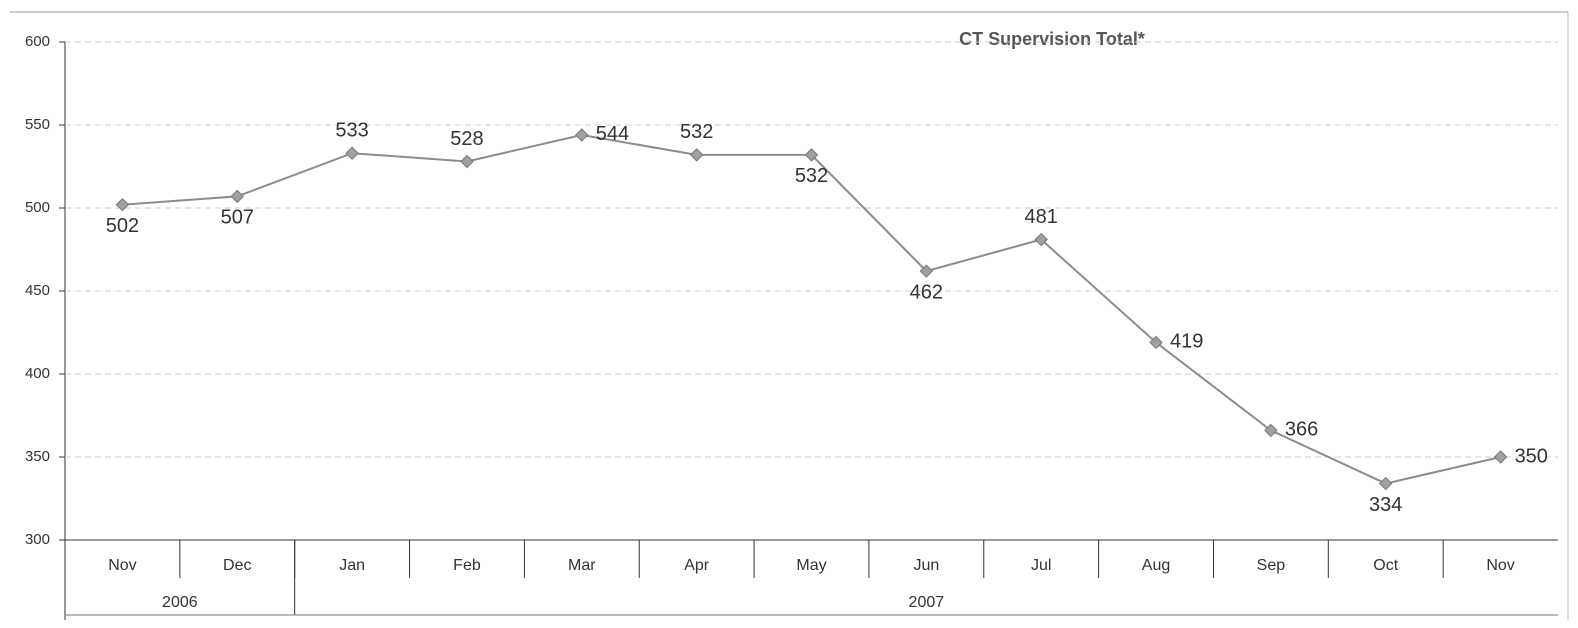  Describe the element at coordinates (811, 565) in the screenshot. I see `x-tick-label: May` at that location.